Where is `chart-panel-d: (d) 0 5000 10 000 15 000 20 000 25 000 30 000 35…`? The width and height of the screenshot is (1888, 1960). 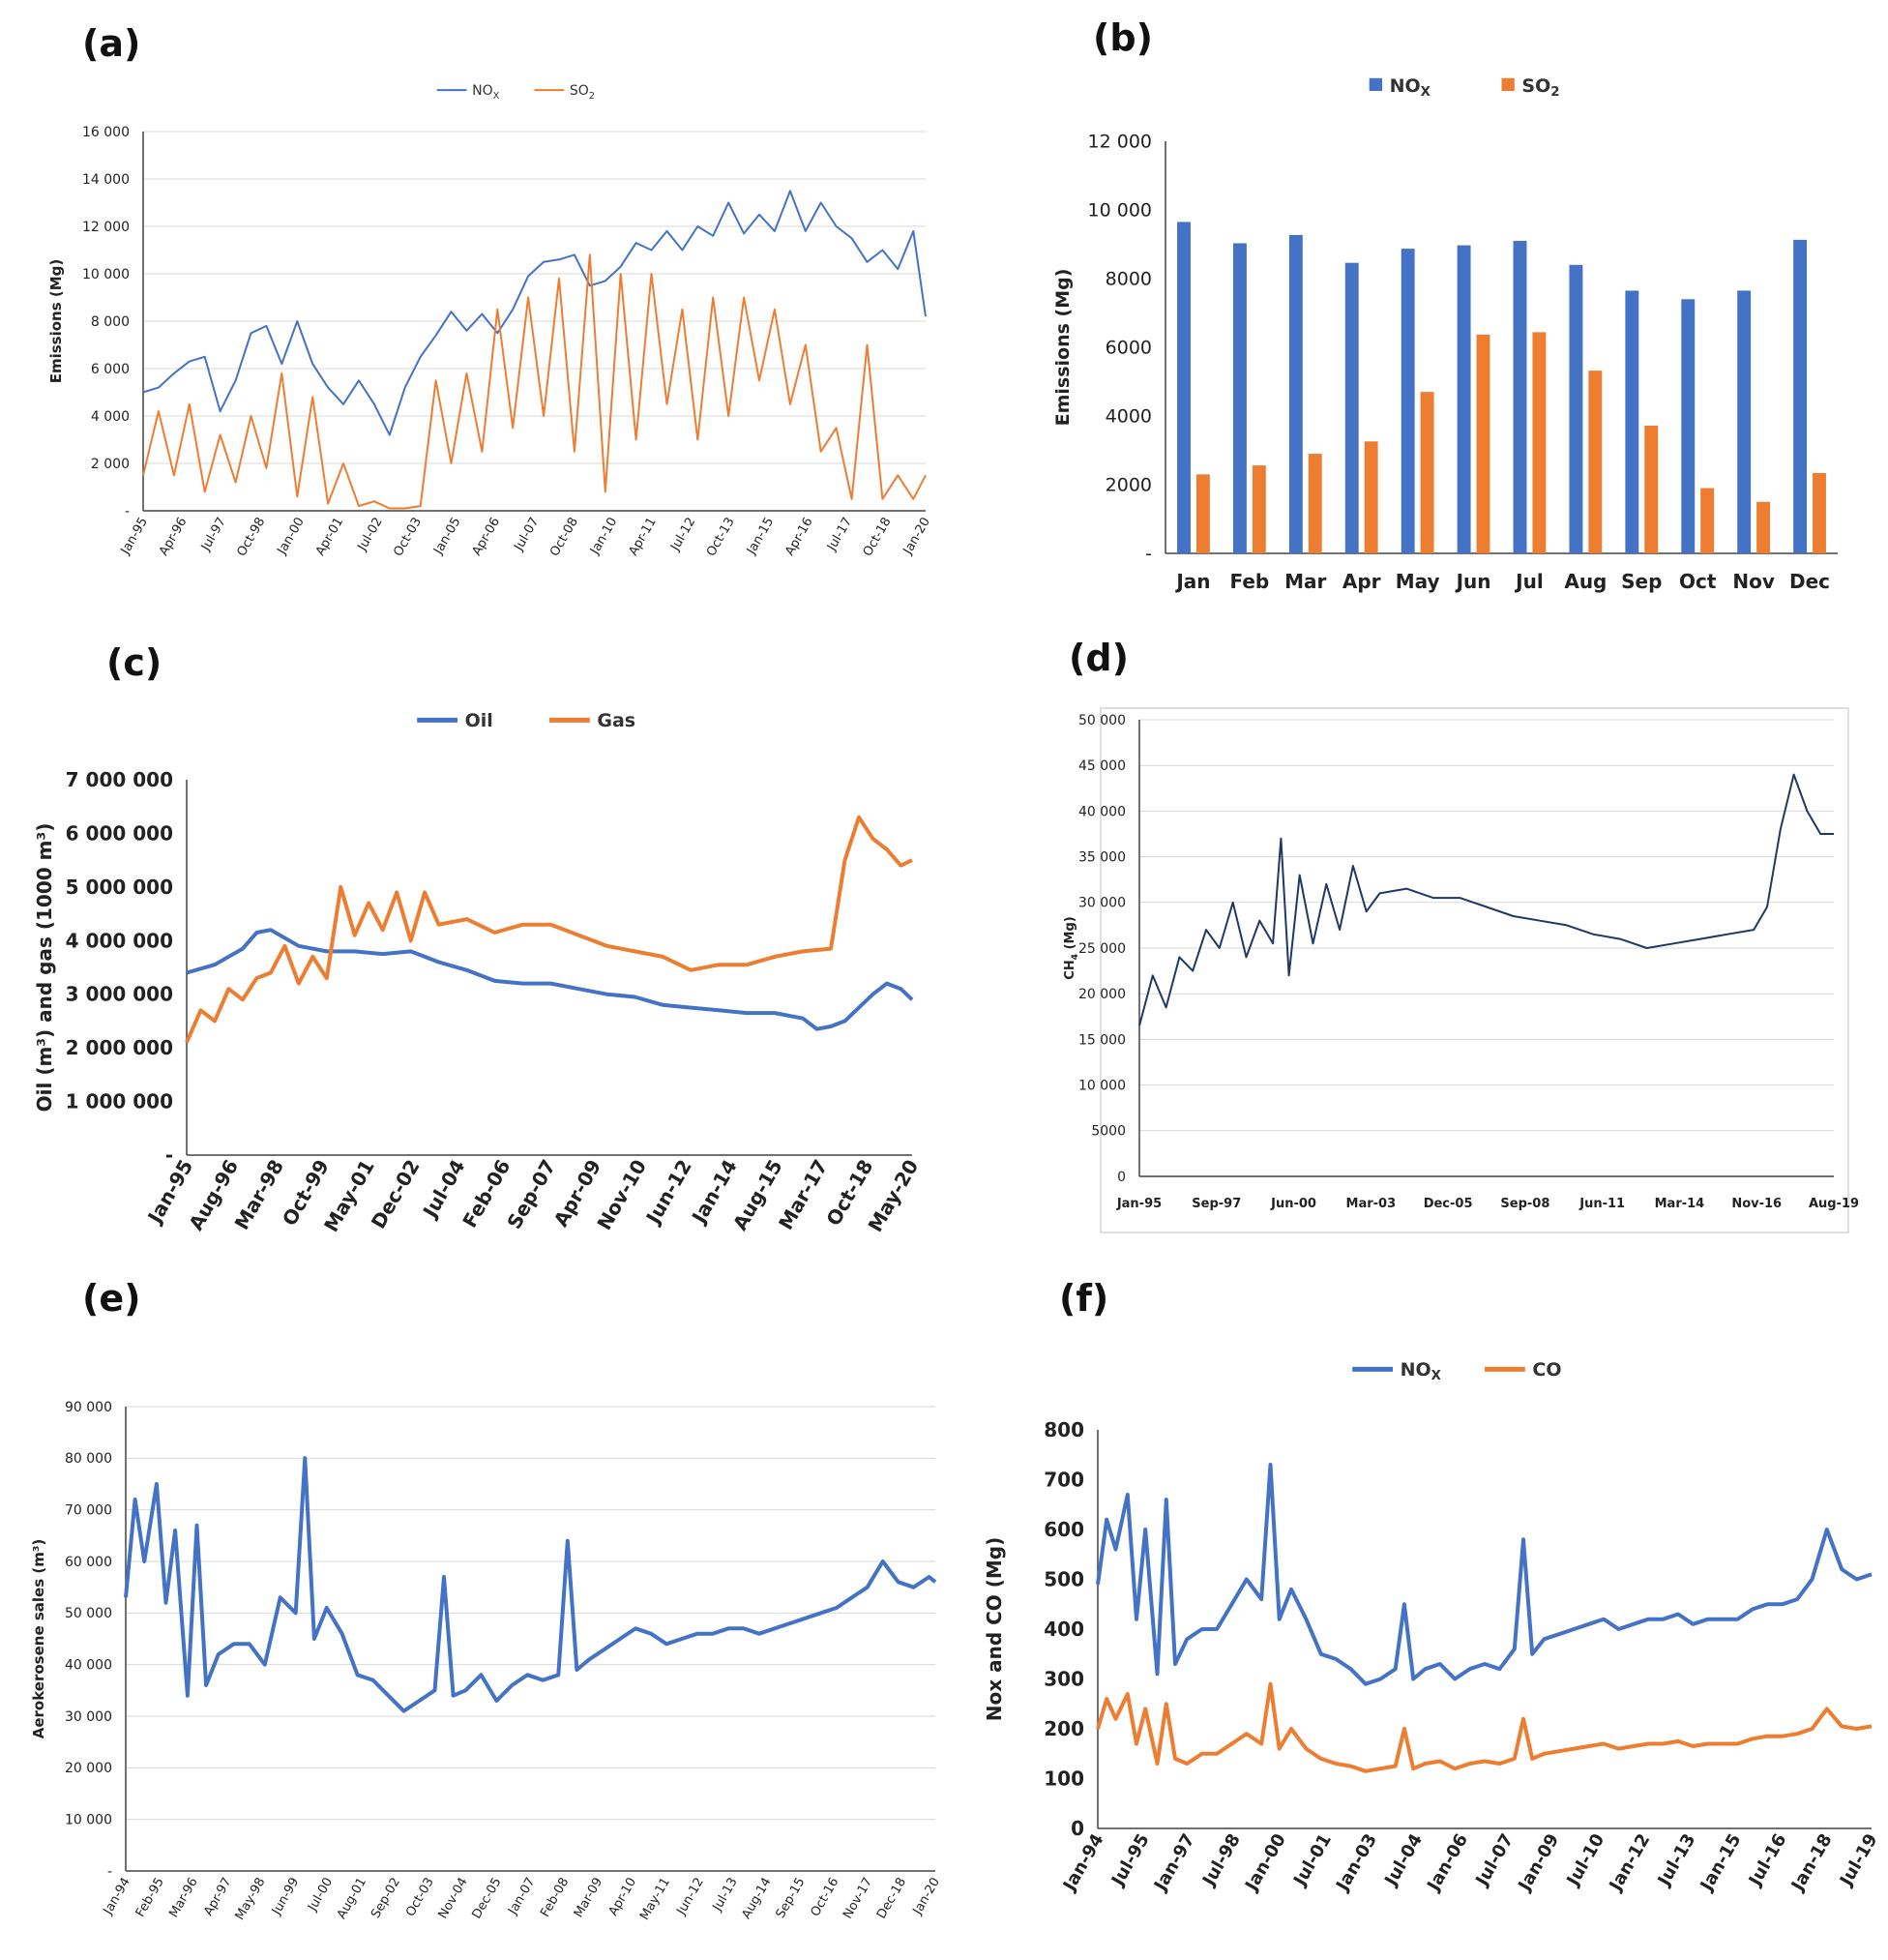 chart-panel-d: (d) 0 5000 10 000 15 000 20 000 25 000 30 000 35… is located at coordinates (1461, 935).